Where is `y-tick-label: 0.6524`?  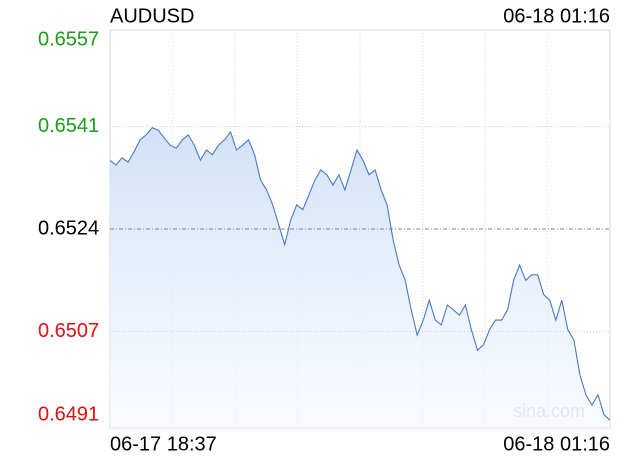
y-tick-label: 0.6524 is located at coordinates (68, 228).